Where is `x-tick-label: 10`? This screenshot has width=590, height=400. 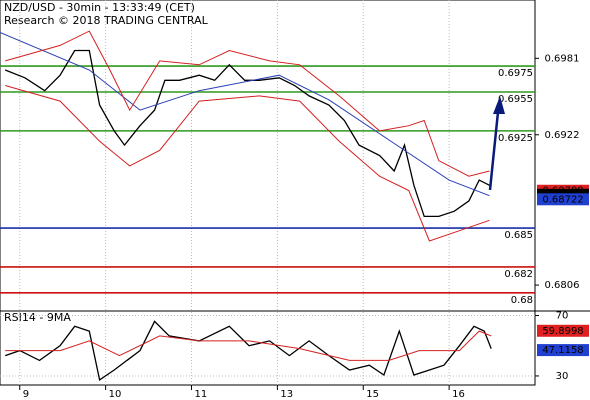 x-tick-label: 10 is located at coordinates (115, 394).